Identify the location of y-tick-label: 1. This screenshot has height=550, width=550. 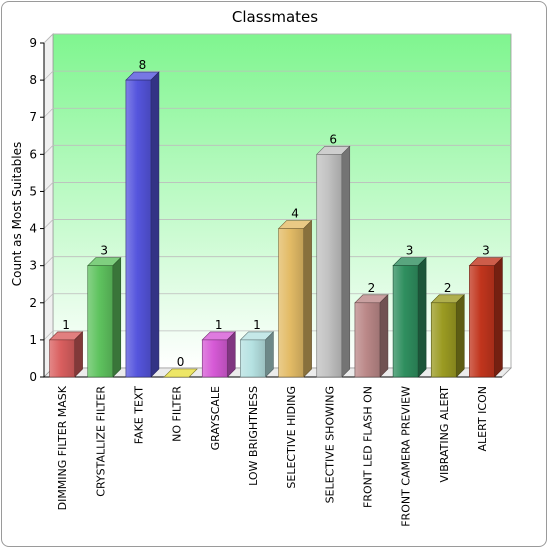
(33, 340).